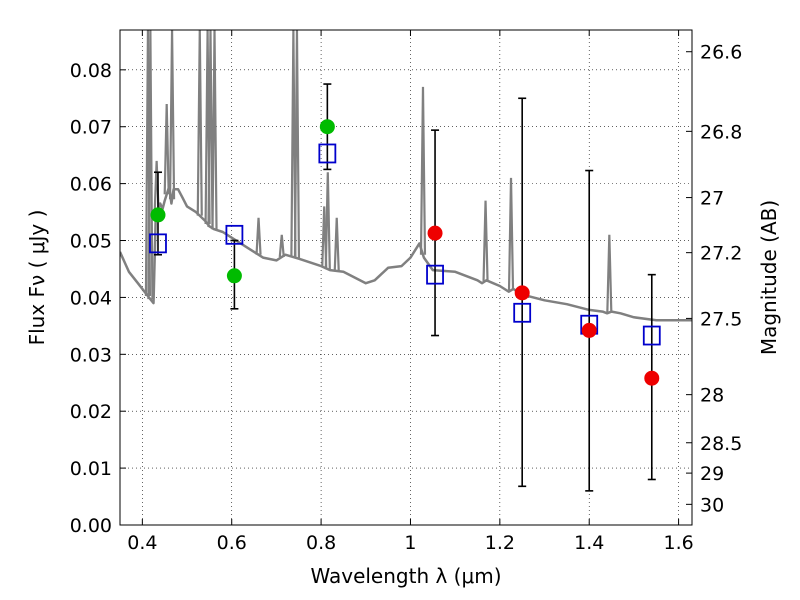 The height and width of the screenshot is (600, 800). Describe the element at coordinates (712, 396) in the screenshot. I see `y2-tick-label: 28` at that location.